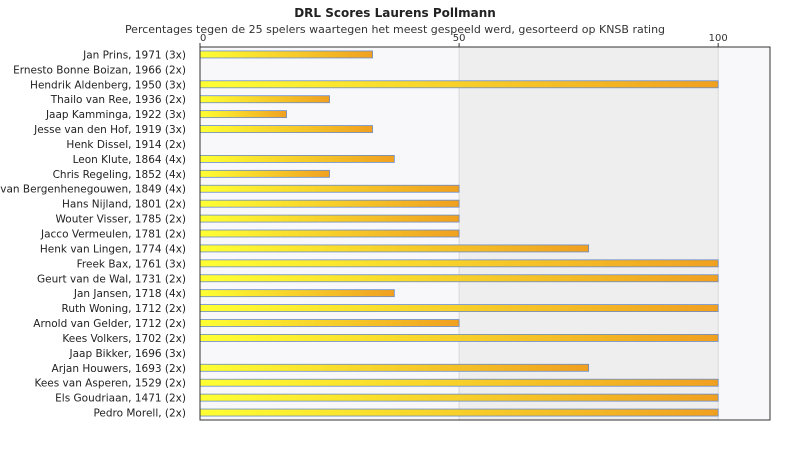 The image size is (790, 454). Describe the element at coordinates (108, 85) in the screenshot. I see `category-label: Hendrik Aldenberg, 1950 (3x)` at that location.